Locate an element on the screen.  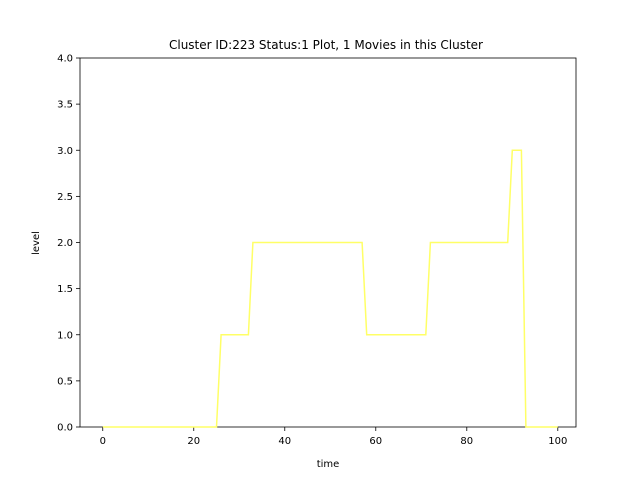
y-axis-label: level is located at coordinates (36, 243).